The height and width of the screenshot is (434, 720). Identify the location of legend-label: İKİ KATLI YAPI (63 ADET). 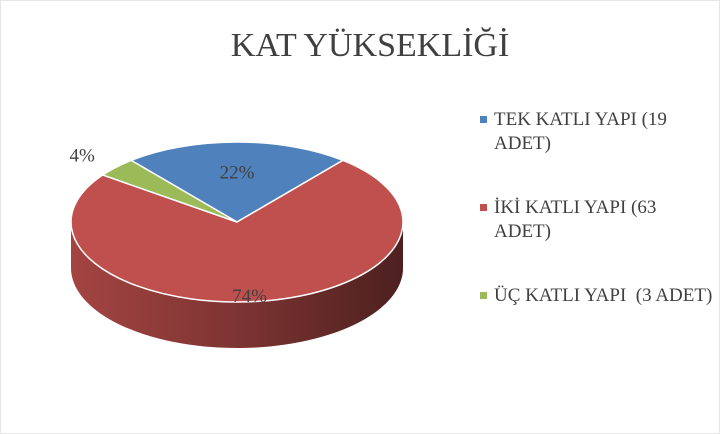
(577, 219).